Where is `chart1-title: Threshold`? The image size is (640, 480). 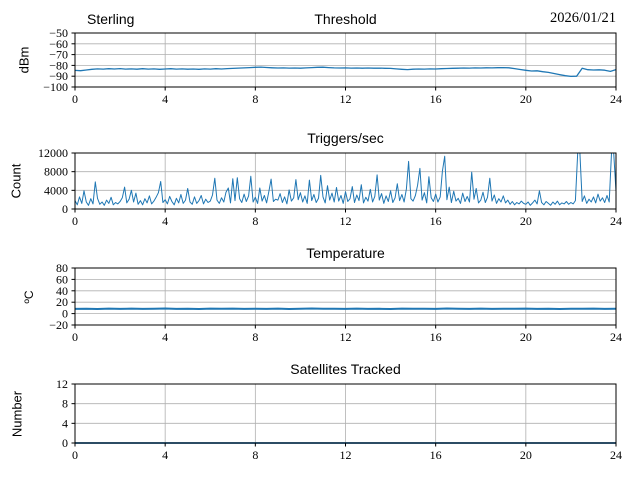 chart1-title: Threshold is located at coordinates (345, 19).